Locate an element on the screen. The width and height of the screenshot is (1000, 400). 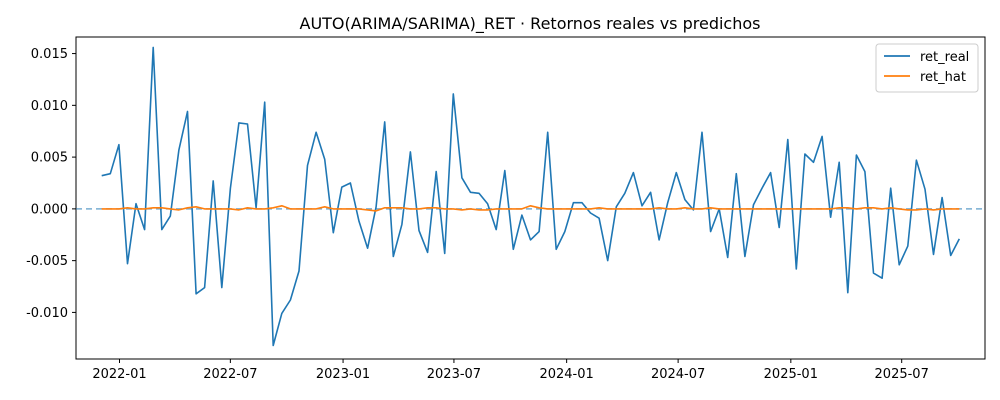
x-tick-label: 2025-01 is located at coordinates (791, 374).